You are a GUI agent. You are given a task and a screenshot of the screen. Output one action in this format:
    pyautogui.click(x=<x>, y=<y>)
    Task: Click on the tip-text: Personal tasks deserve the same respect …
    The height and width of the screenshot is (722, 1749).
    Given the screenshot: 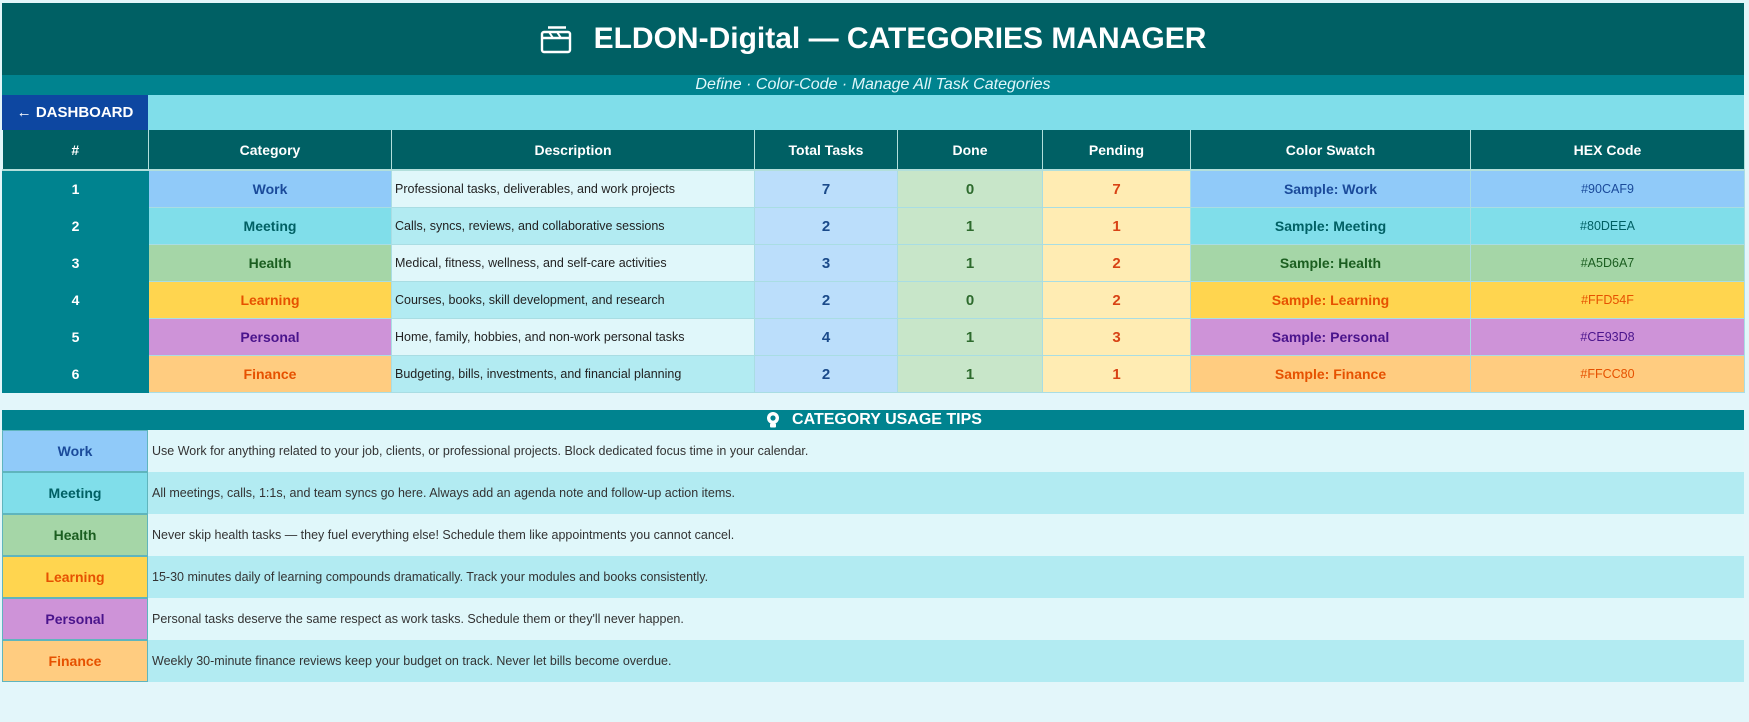 What is the action you would take?
    pyautogui.click(x=418, y=619)
    